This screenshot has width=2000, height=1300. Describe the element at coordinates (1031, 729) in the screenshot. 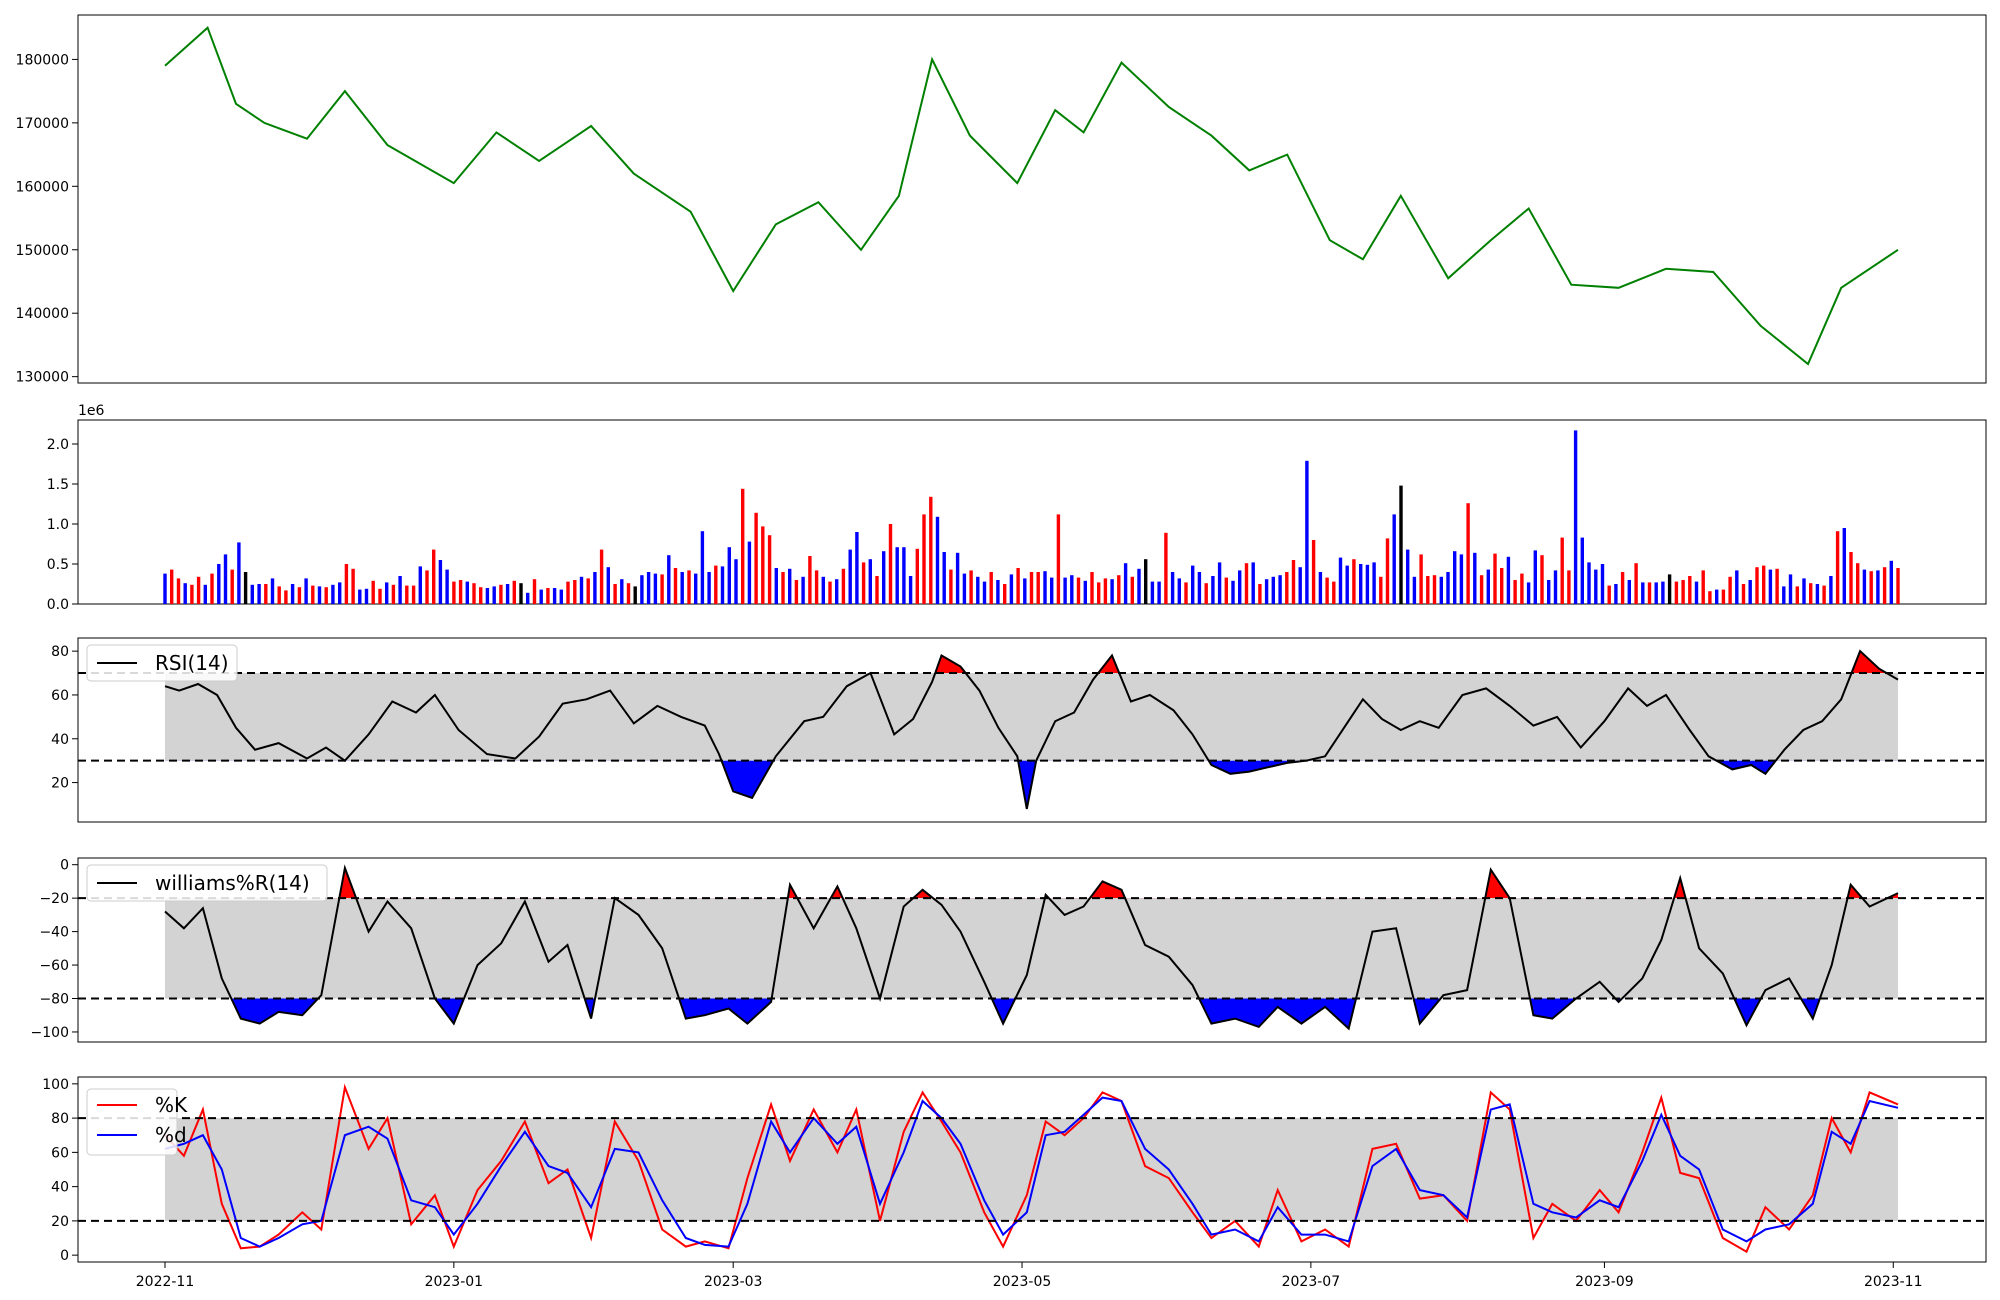

I see `rsi-line` at that location.